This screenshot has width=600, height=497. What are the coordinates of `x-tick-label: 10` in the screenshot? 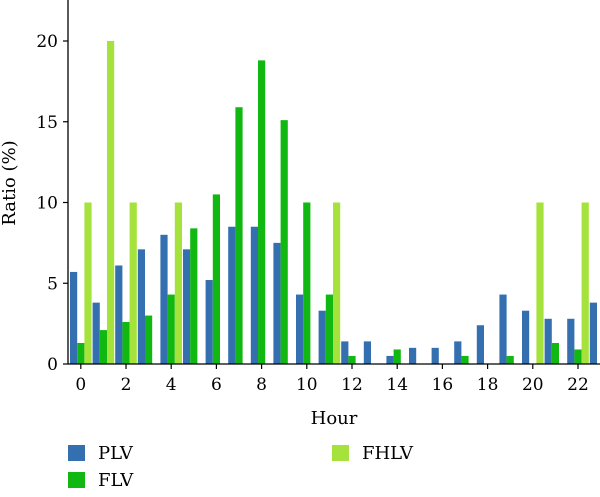 It's located at (307, 385).